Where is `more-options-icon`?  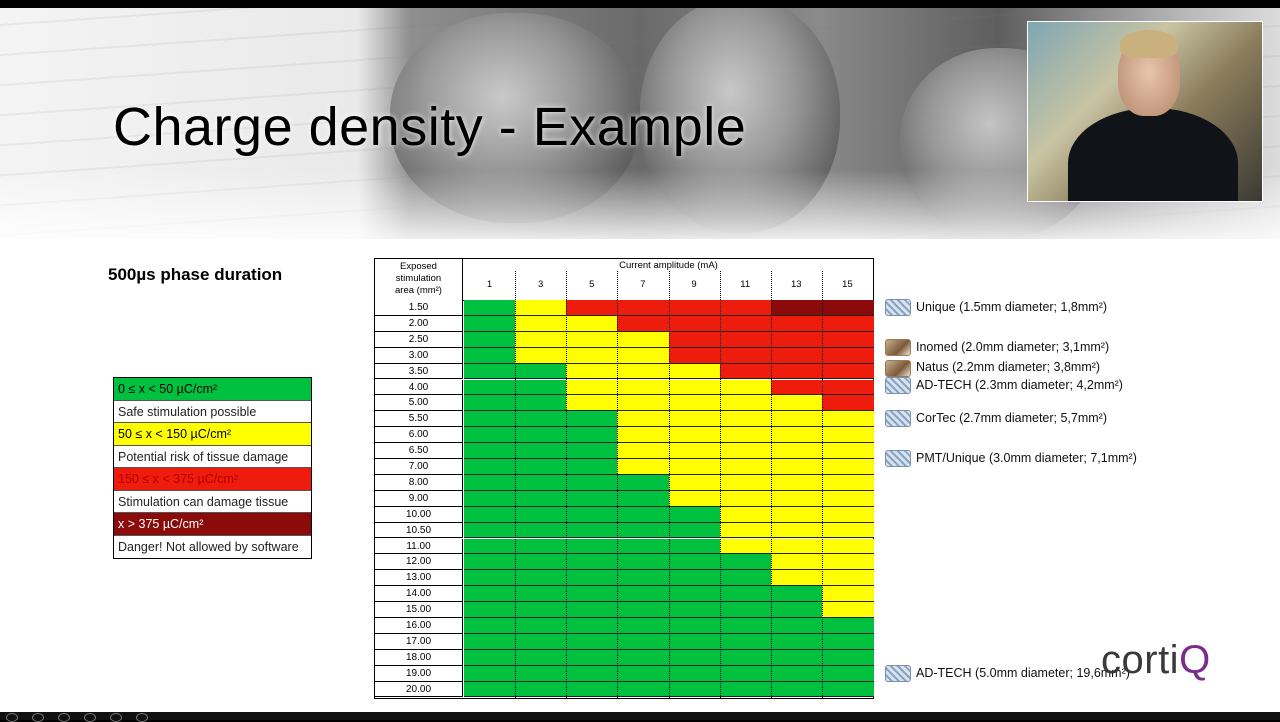 more-options-icon is located at coordinates (142, 717).